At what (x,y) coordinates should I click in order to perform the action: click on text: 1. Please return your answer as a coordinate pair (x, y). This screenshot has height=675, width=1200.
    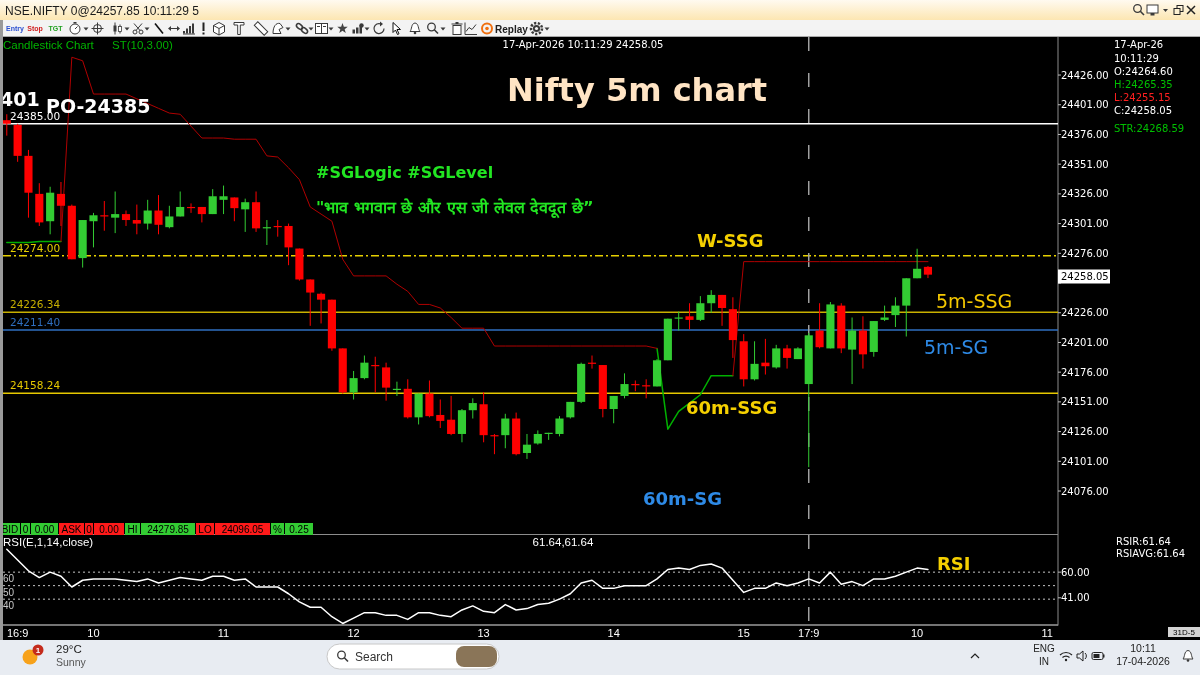
    Looking at the image, I should click on (38, 650).